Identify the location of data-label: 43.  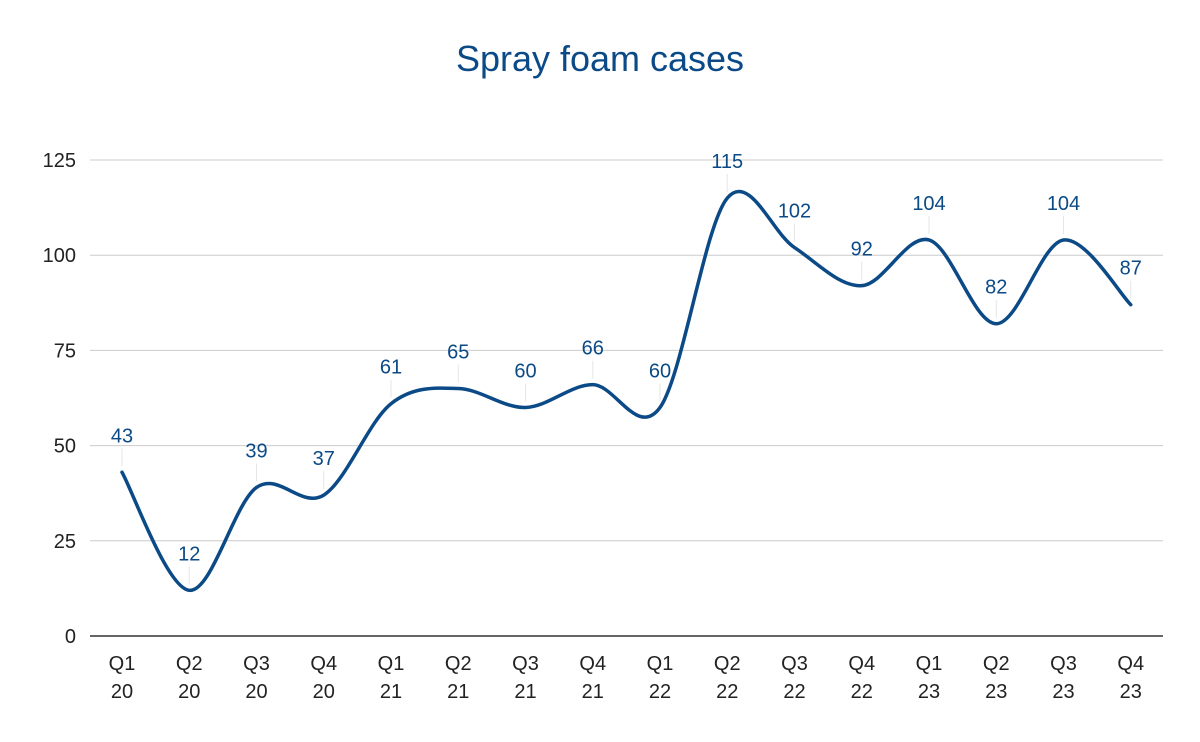
(122, 436).